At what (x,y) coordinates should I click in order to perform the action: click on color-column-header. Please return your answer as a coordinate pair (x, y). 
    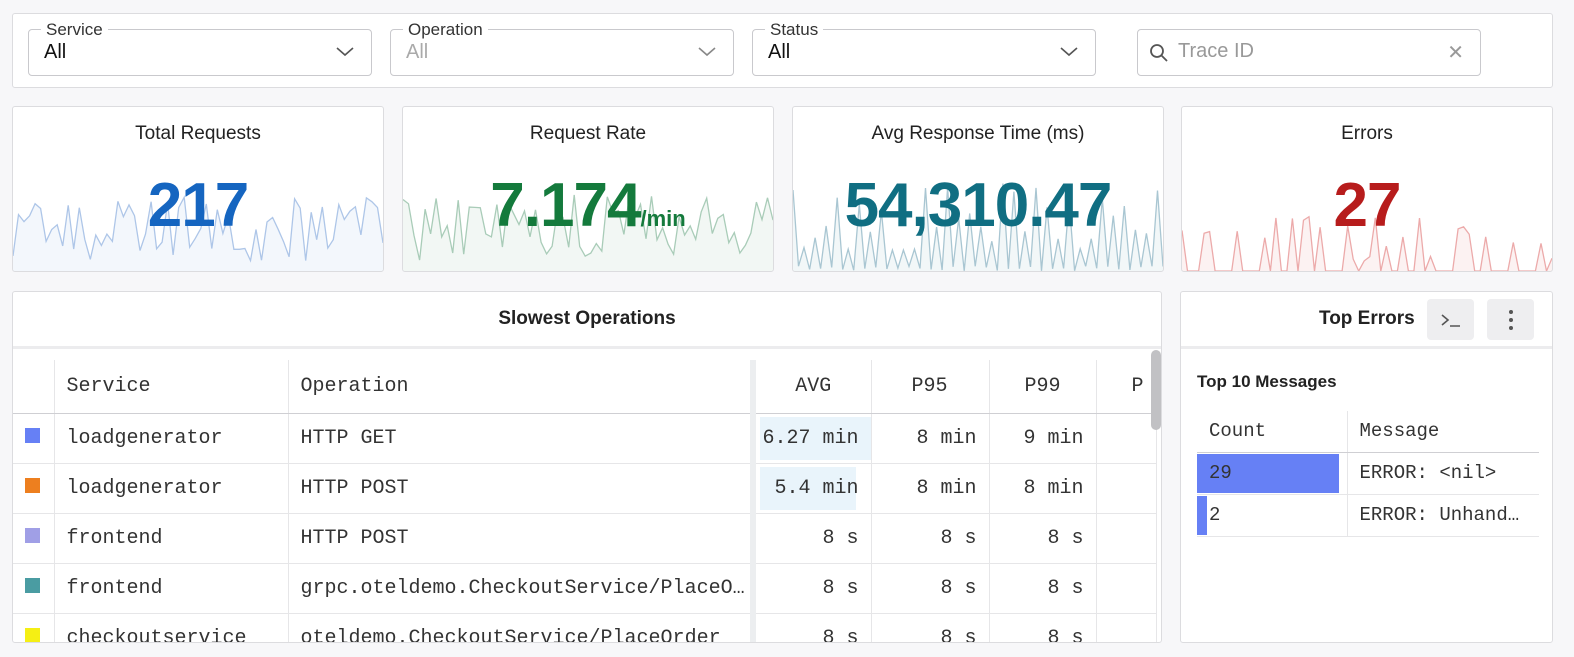
    Looking at the image, I should click on (34, 387).